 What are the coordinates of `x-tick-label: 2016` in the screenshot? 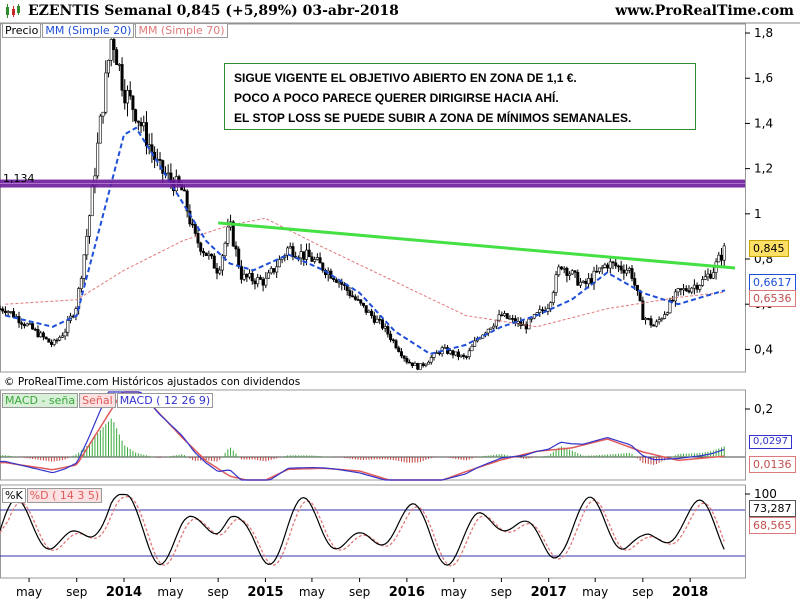 It's located at (407, 592).